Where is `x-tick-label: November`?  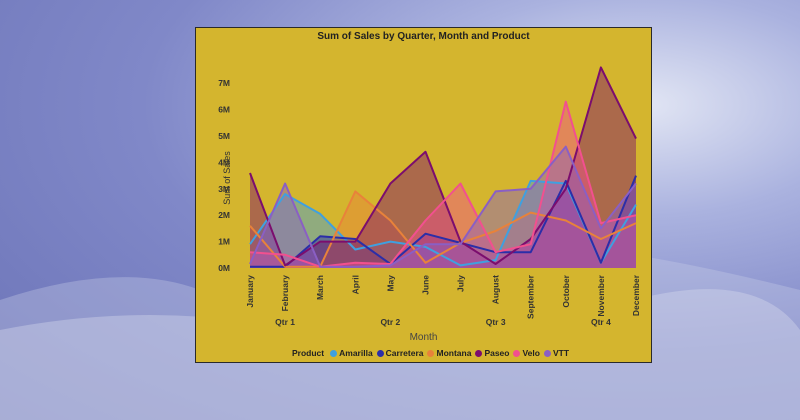
x-tick-label: November is located at coordinates (601, 295).